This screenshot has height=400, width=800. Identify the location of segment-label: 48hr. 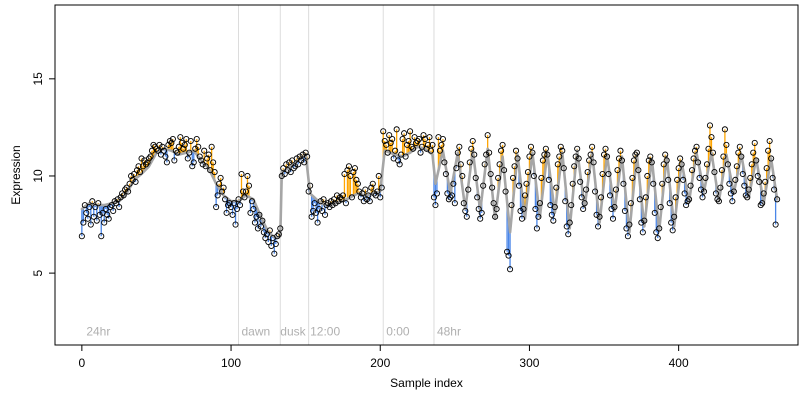
(449, 331).